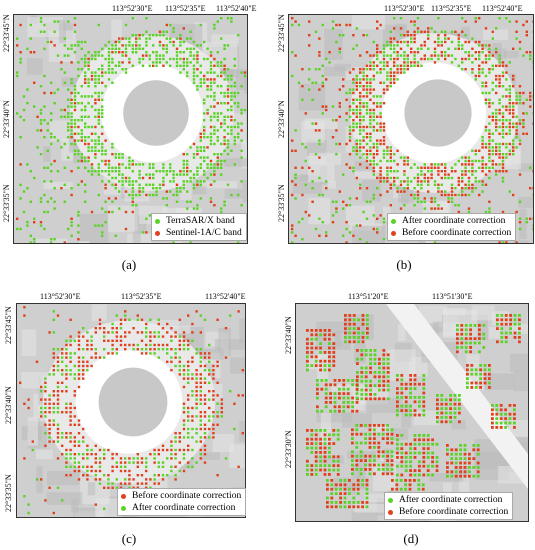 Image resolution: width=535 pixels, height=550 pixels. Describe the element at coordinates (288, 449) in the screenshot. I see `left-coord-label: 22°33'30"N` at that location.